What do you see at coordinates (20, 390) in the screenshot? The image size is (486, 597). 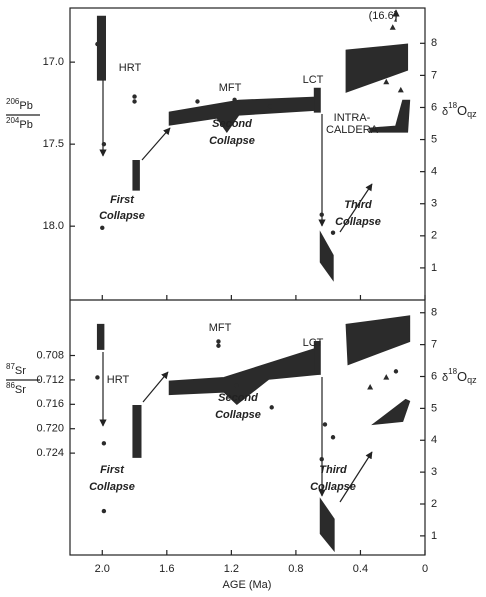 I see `y-label-den: Sr` at bounding box center [20, 390].